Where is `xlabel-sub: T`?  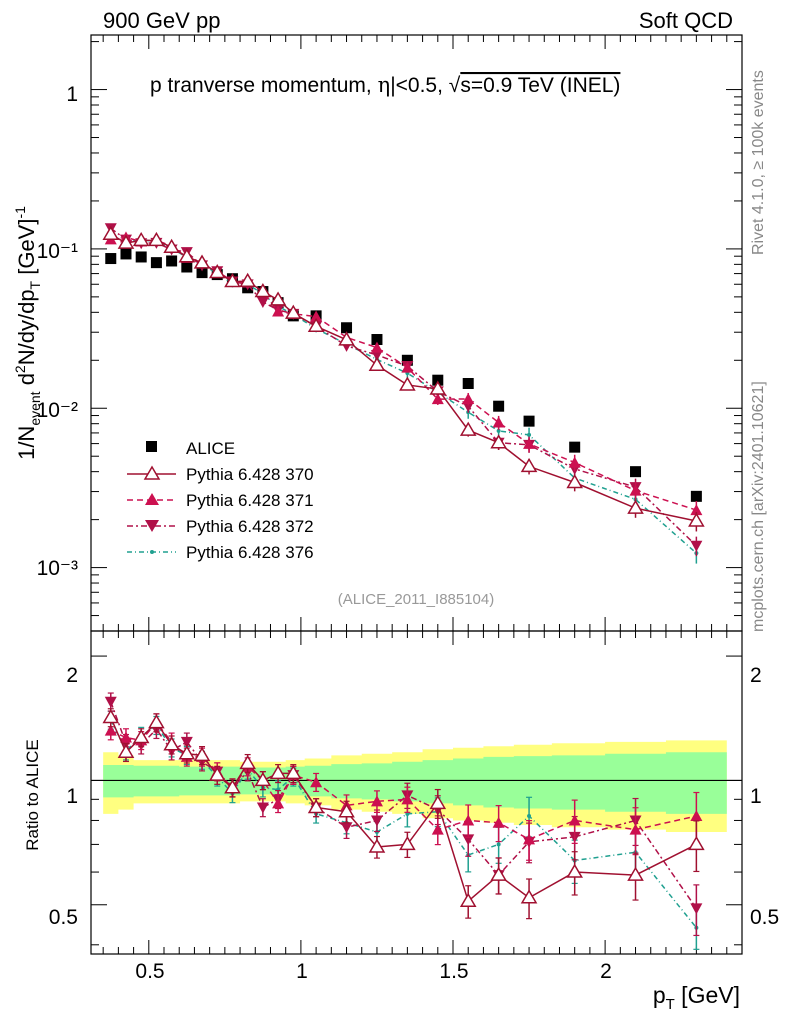
xlabel-sub: T is located at coordinates (670, 1004).